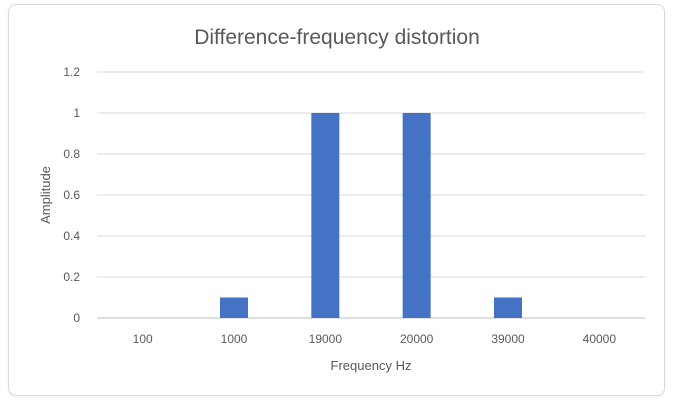 This screenshot has height=406, width=677. Describe the element at coordinates (600, 339) in the screenshot. I see `x-tick-label: 40000` at that location.